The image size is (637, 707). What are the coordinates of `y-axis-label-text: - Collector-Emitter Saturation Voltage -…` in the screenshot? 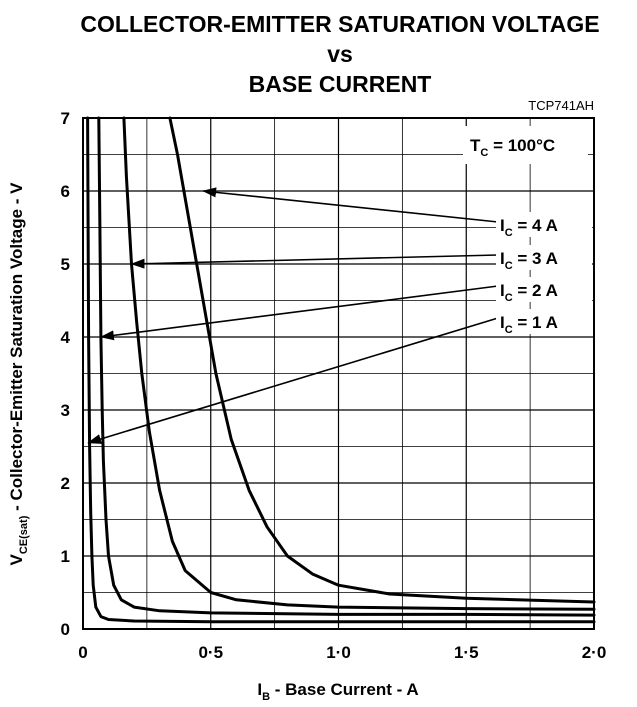 It's located at (16, 349).